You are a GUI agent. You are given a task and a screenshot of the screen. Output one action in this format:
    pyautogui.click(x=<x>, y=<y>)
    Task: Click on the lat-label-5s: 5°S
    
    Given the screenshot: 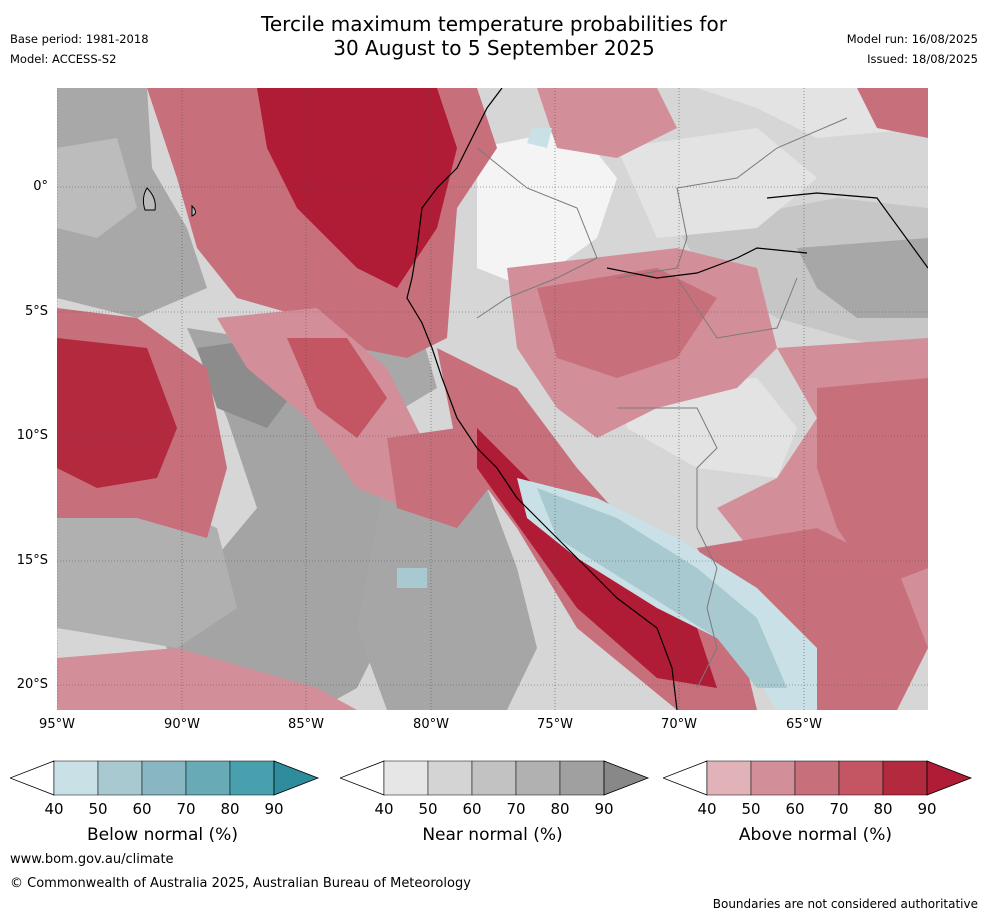 What is the action you would take?
    pyautogui.click(x=36, y=311)
    